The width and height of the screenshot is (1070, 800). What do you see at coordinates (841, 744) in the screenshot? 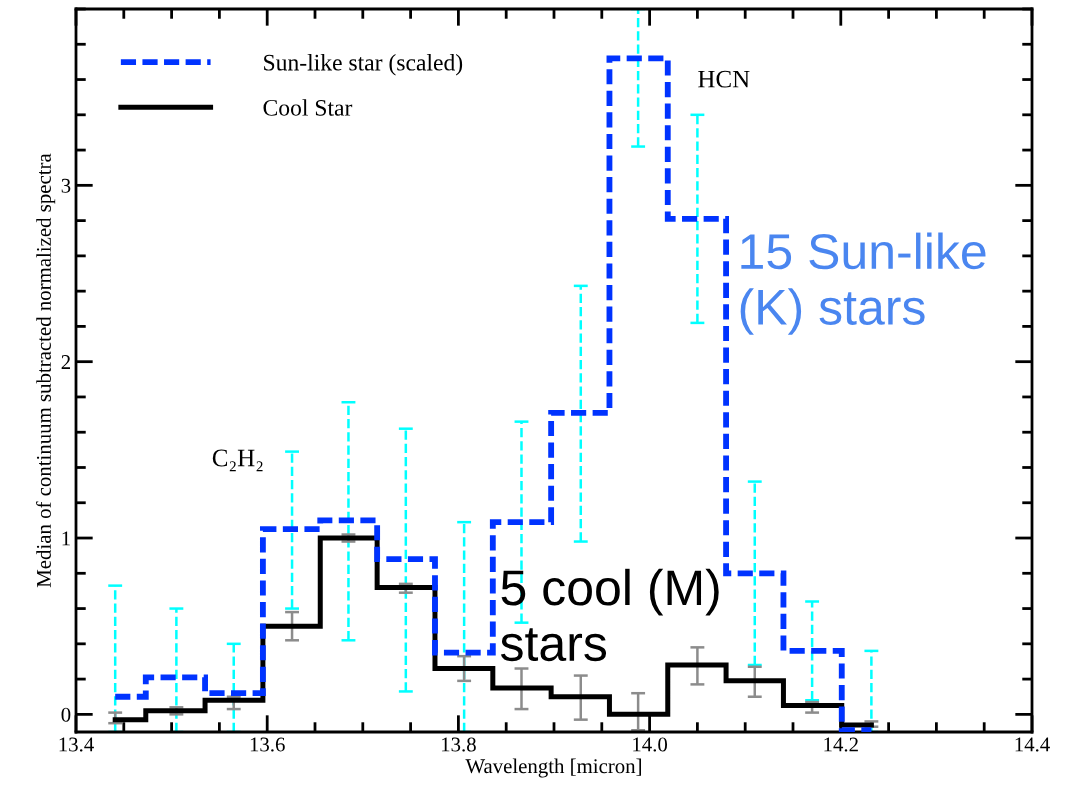
I see `x-tick-label: 14.2` at bounding box center [841, 744].